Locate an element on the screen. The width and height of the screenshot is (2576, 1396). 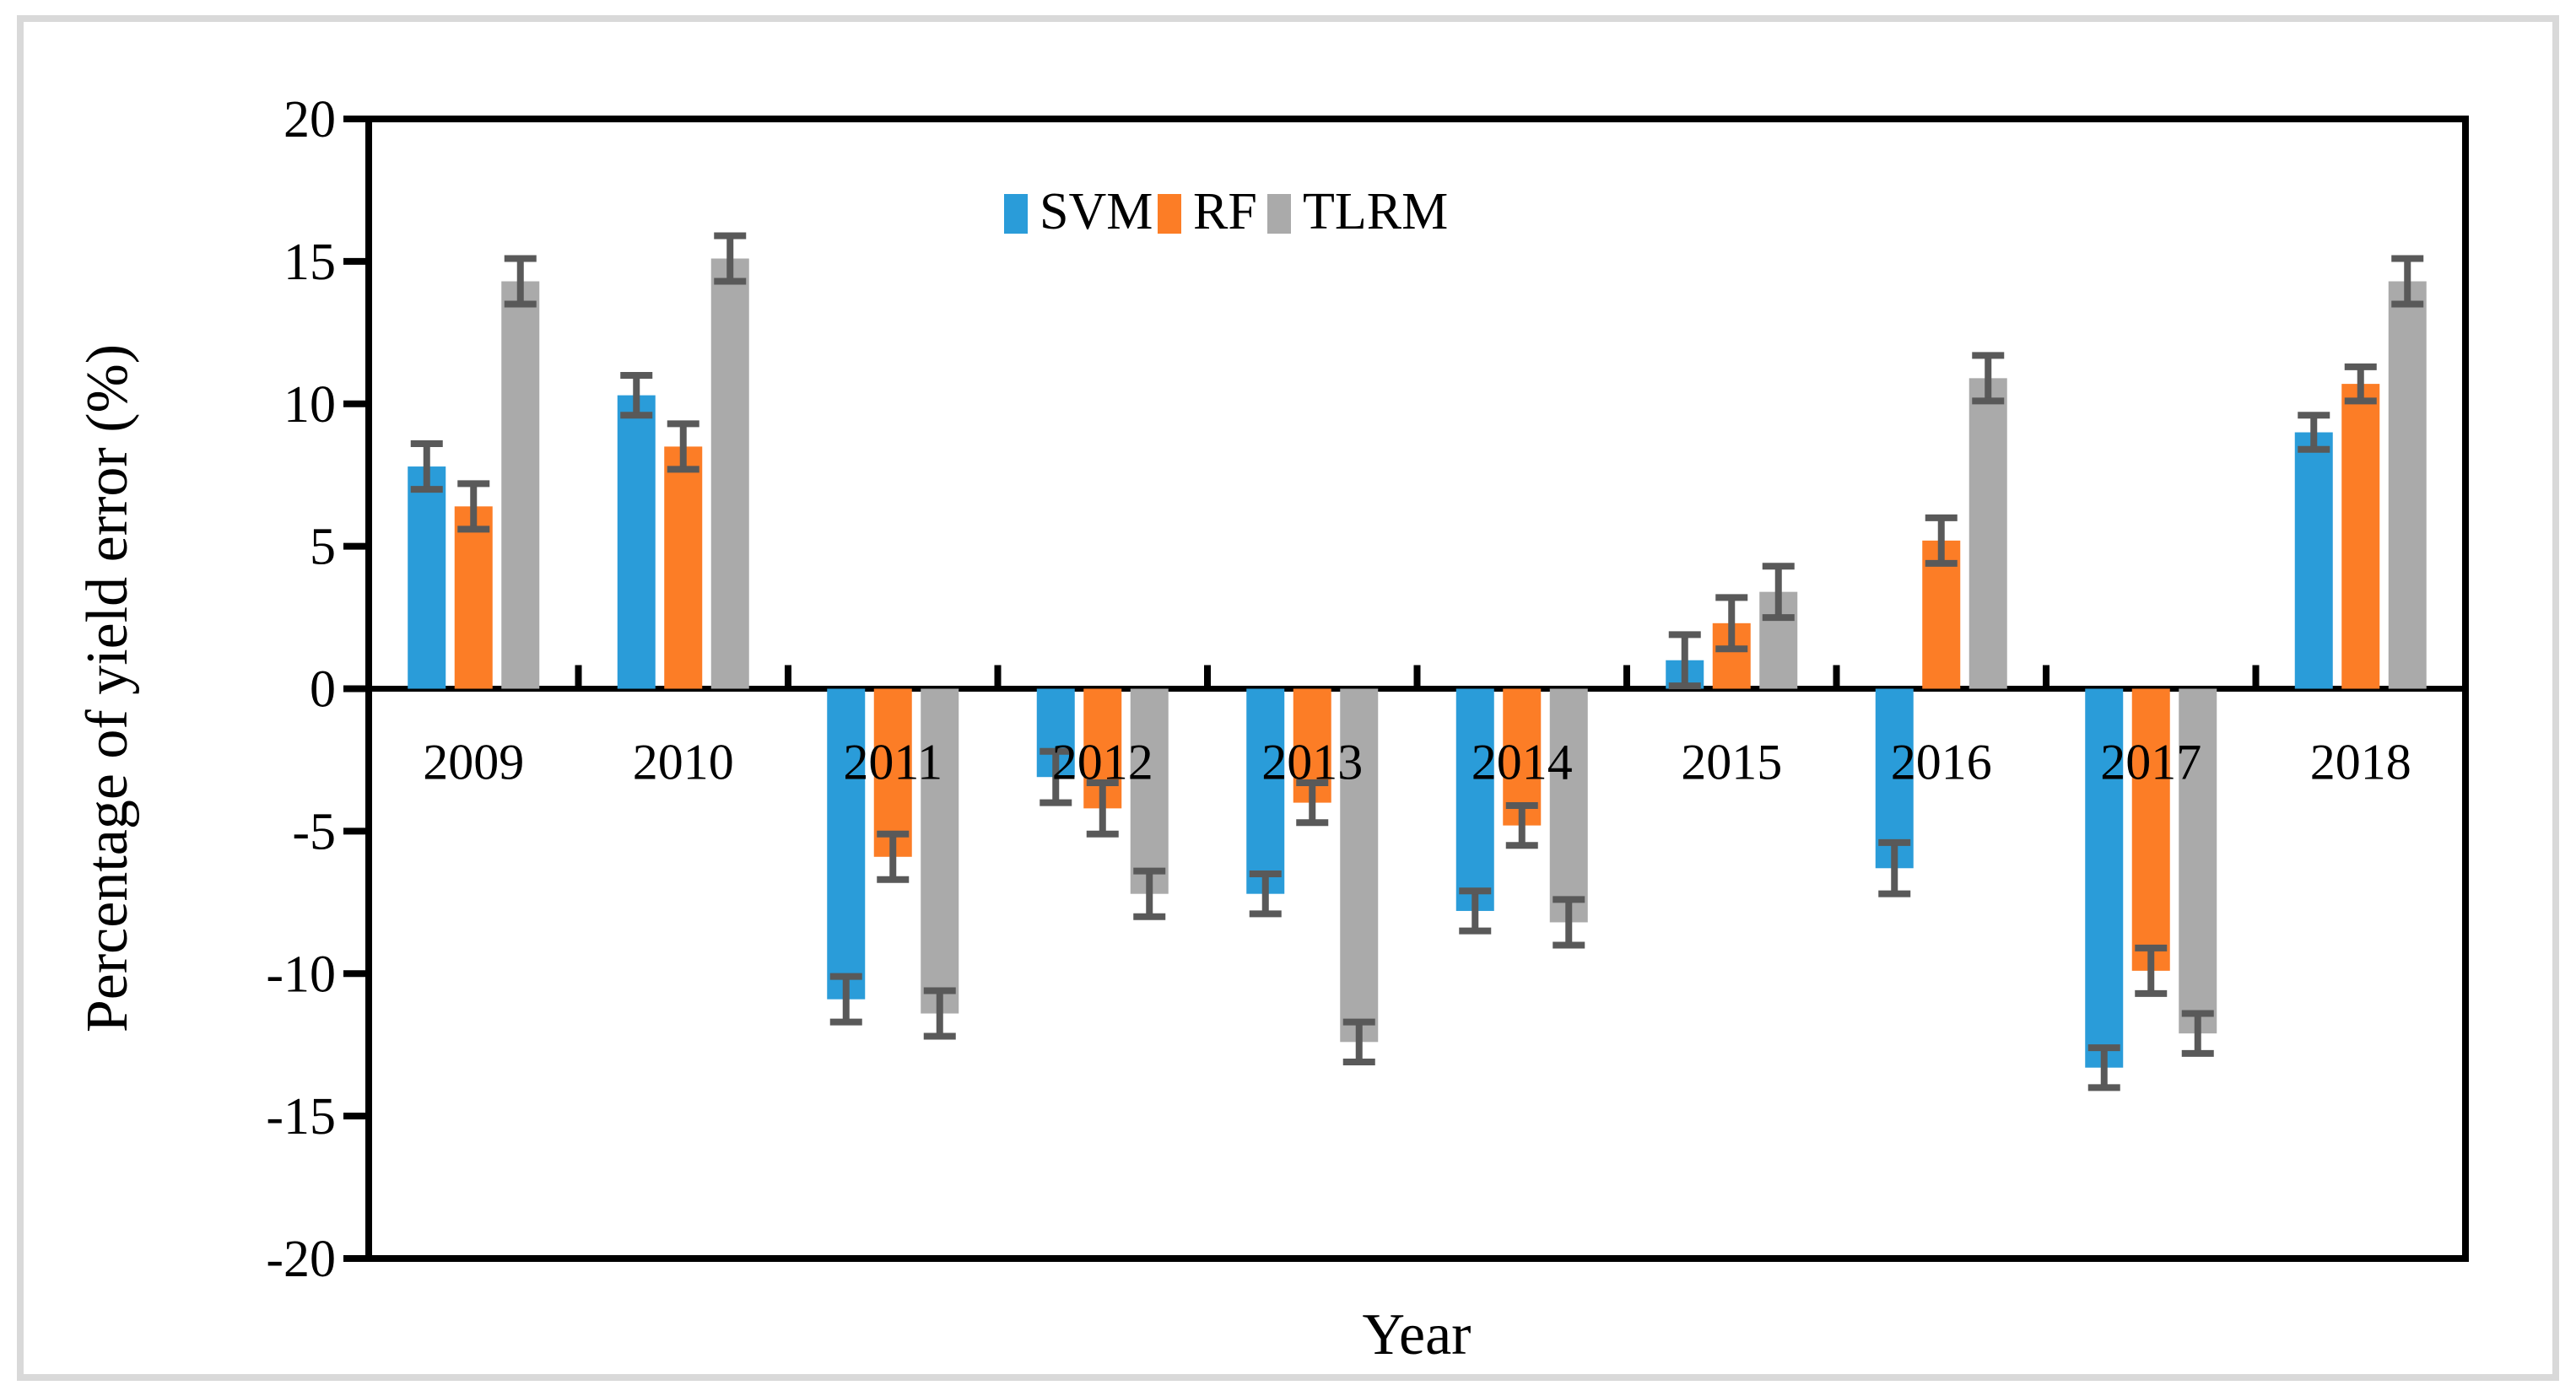
bar-tlrm-2010 is located at coordinates (729, 473).